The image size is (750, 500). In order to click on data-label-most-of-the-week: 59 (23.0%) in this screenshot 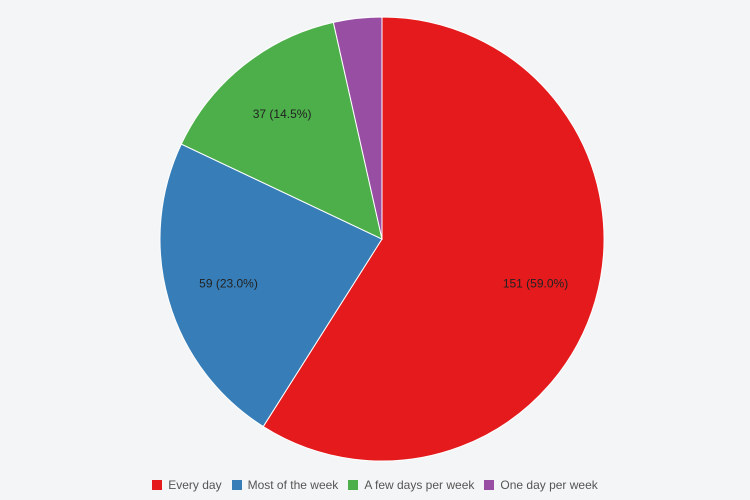, I will do `click(228, 284)`.